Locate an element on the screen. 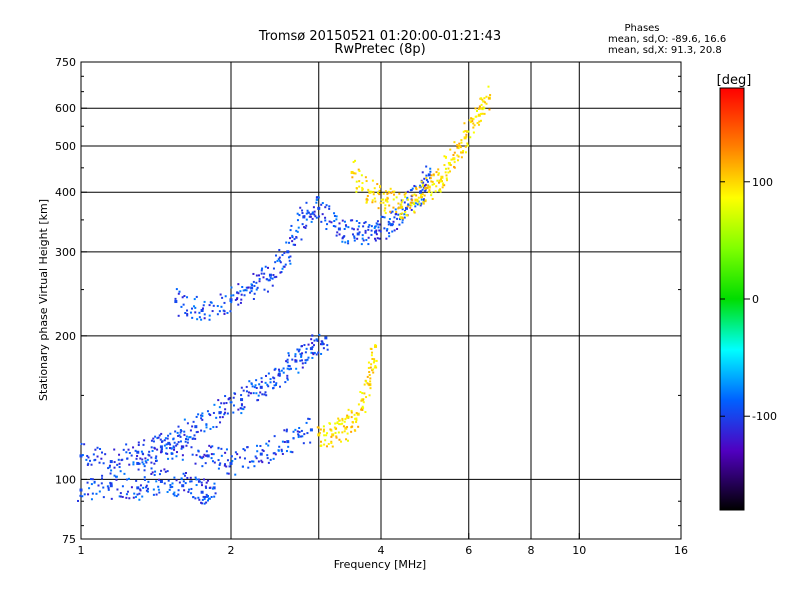 The height and width of the screenshot is (600, 800). x-tick-label: 1 is located at coordinates (81, 550).